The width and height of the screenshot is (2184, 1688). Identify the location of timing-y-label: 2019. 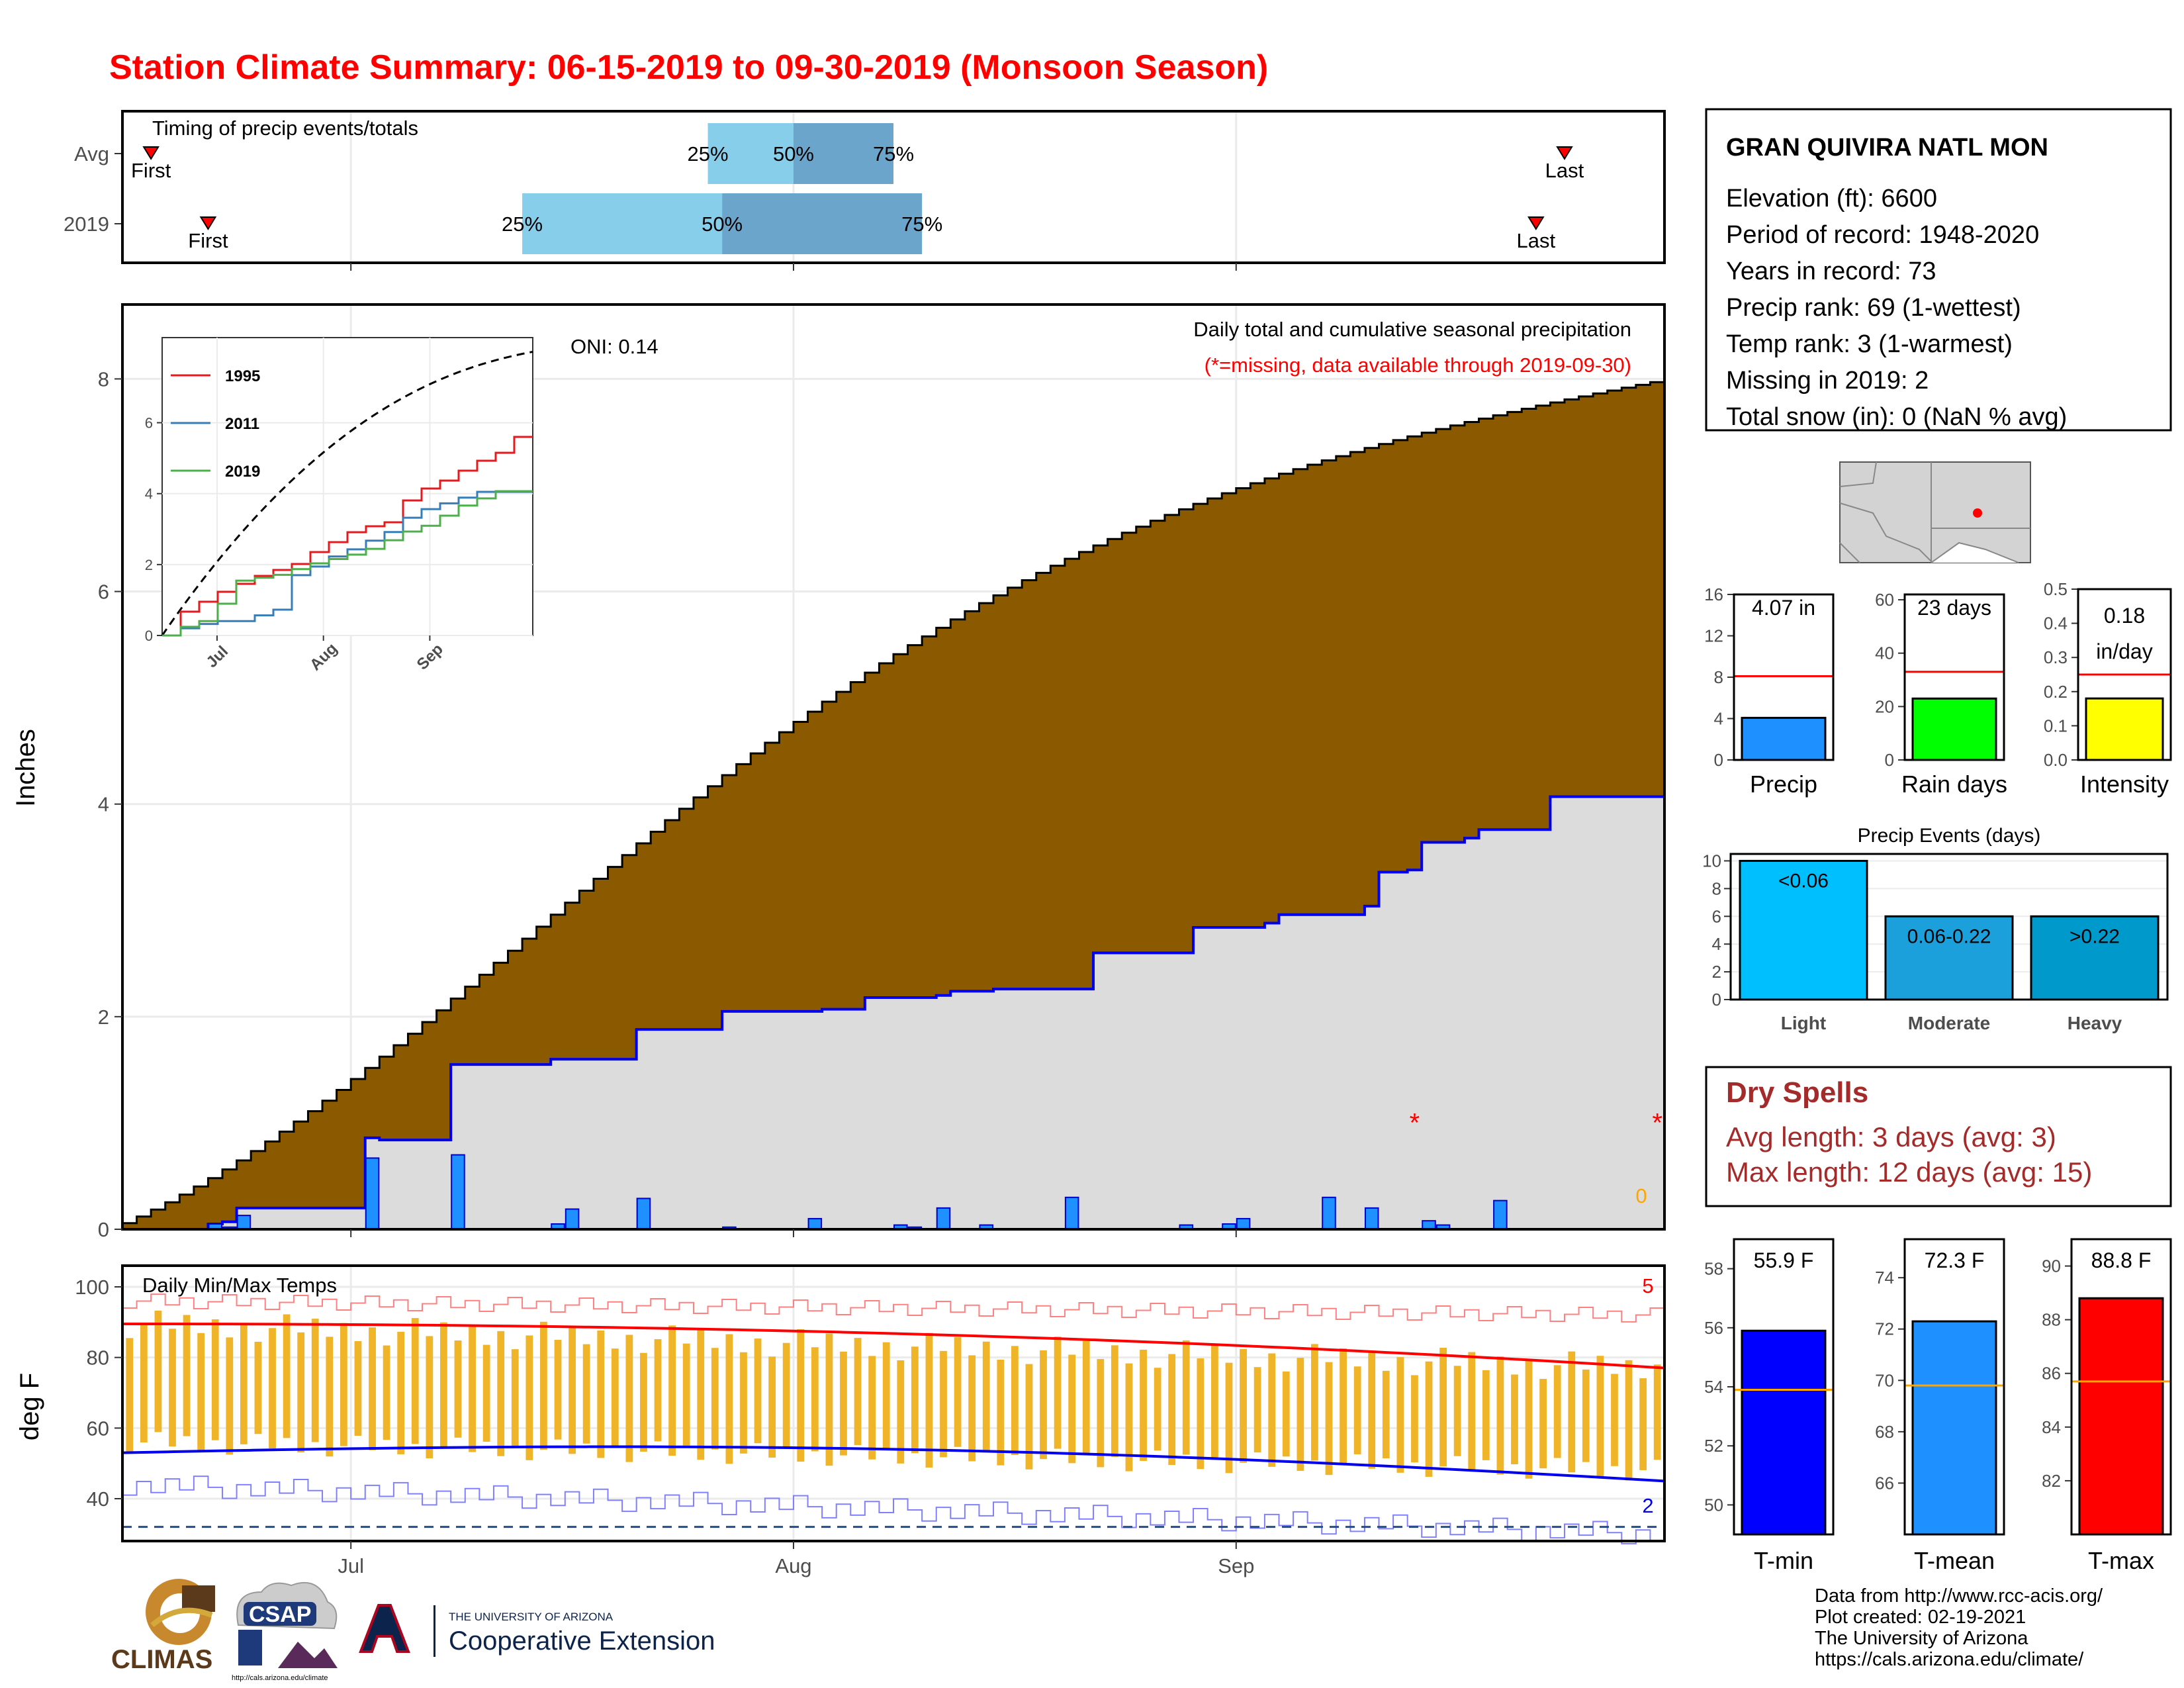
(87, 224).